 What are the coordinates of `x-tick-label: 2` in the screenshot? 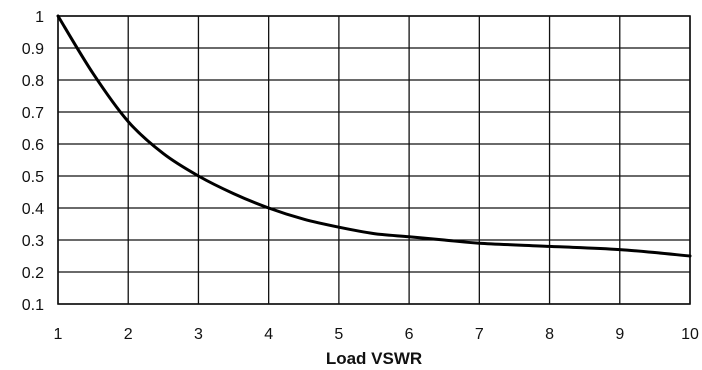 It's located at (128, 334).